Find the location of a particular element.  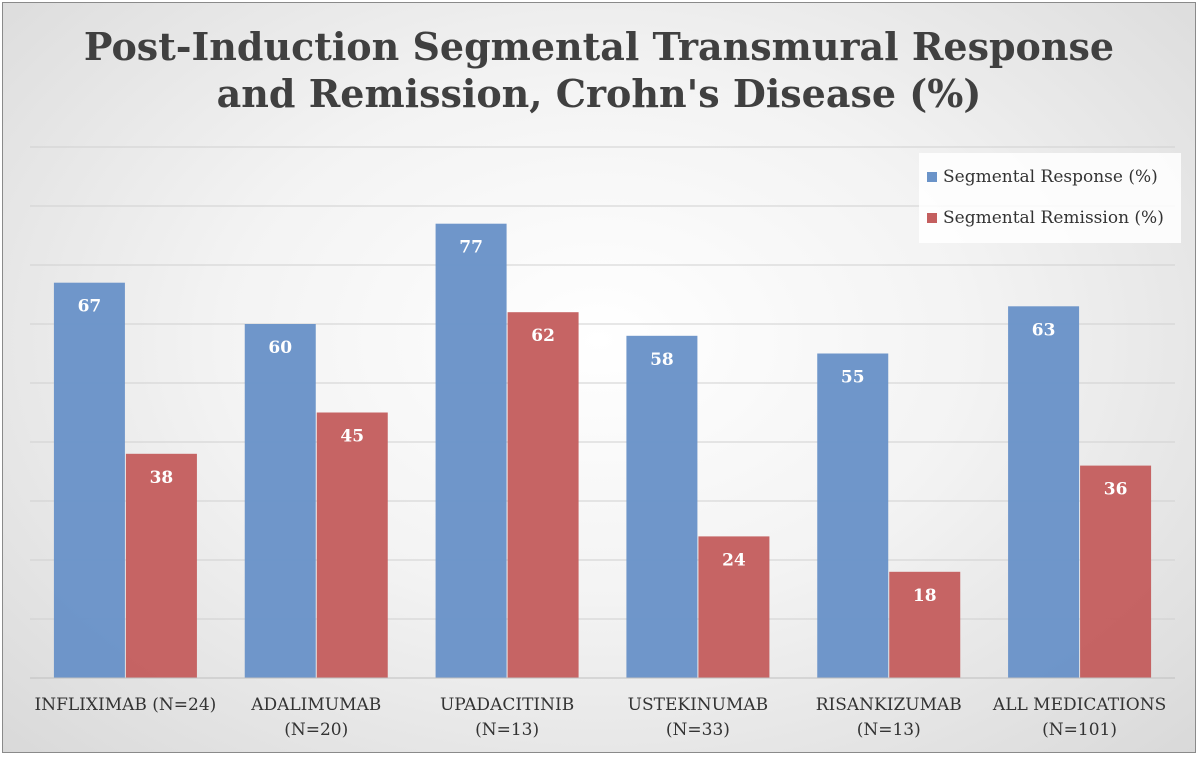

data-label: 60 is located at coordinates (280, 348).